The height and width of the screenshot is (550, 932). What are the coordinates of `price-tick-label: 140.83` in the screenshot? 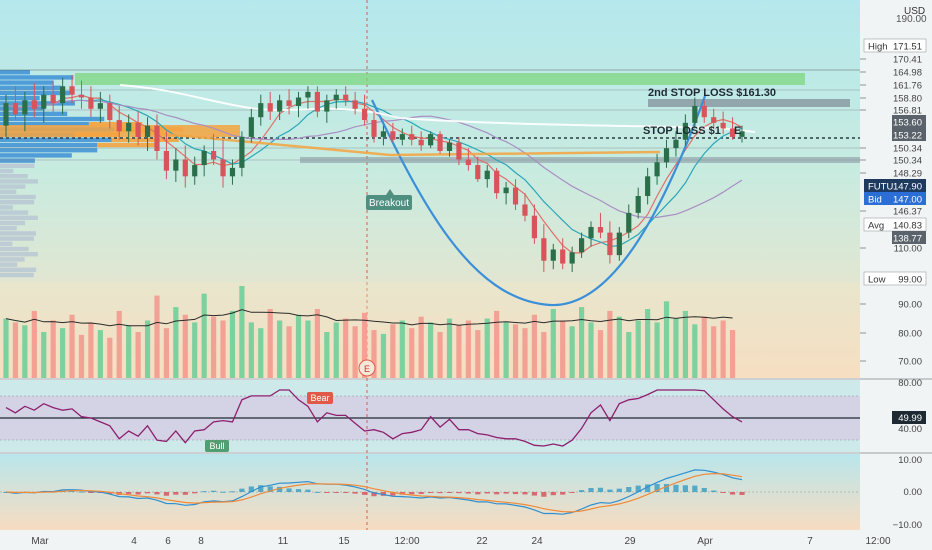 It's located at (907, 226).